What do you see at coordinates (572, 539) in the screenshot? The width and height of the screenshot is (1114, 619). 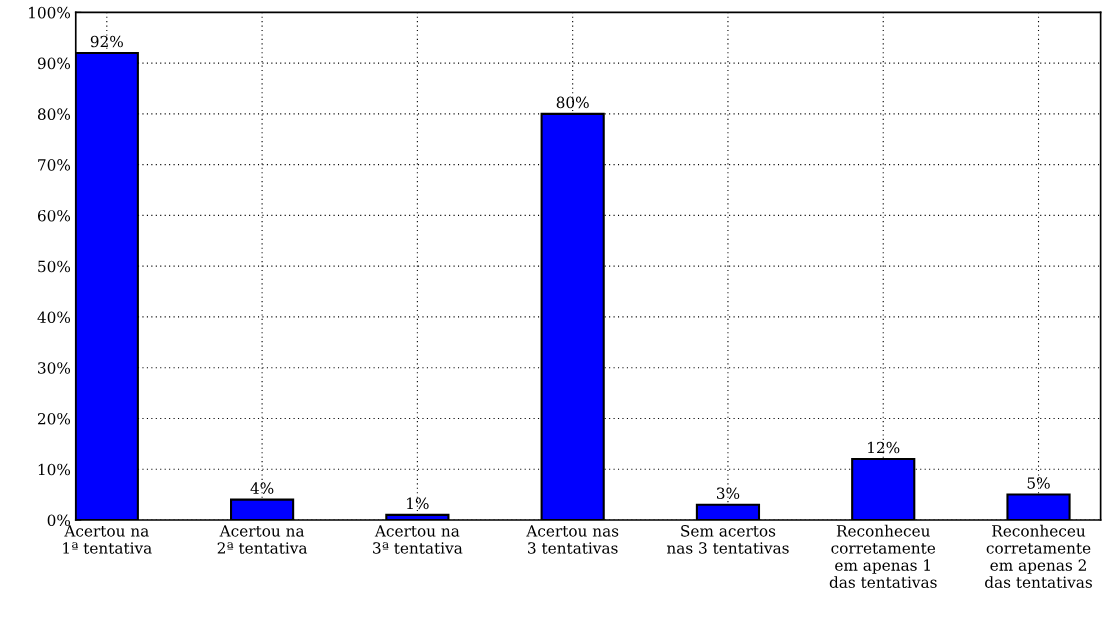 I see `x-tick-label: Acertou nas 3 tentativas` at bounding box center [572, 539].